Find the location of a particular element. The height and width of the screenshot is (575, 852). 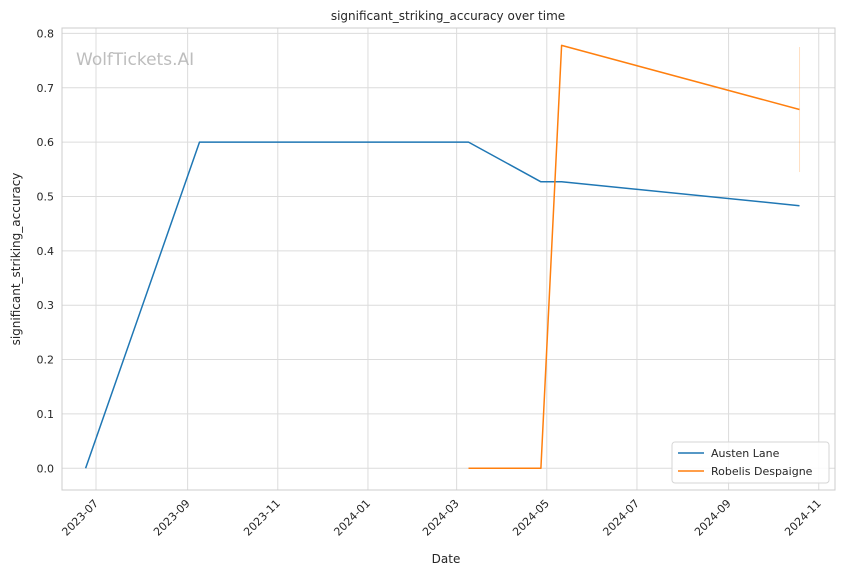

y-tick-label: 0.5 is located at coordinates (46, 196).